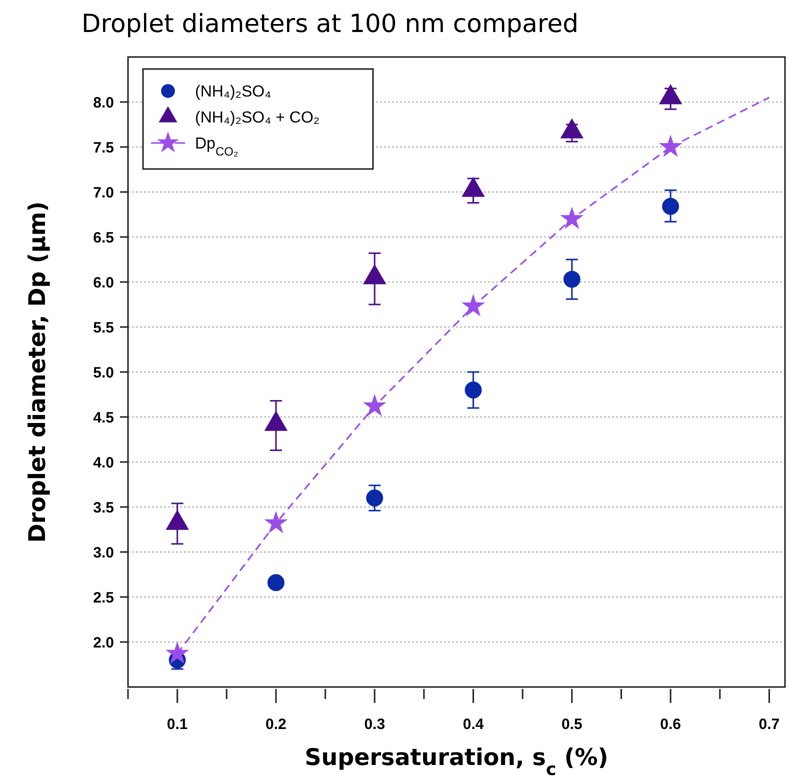  I want to click on y-tick-label: 7.0, so click(103, 193).